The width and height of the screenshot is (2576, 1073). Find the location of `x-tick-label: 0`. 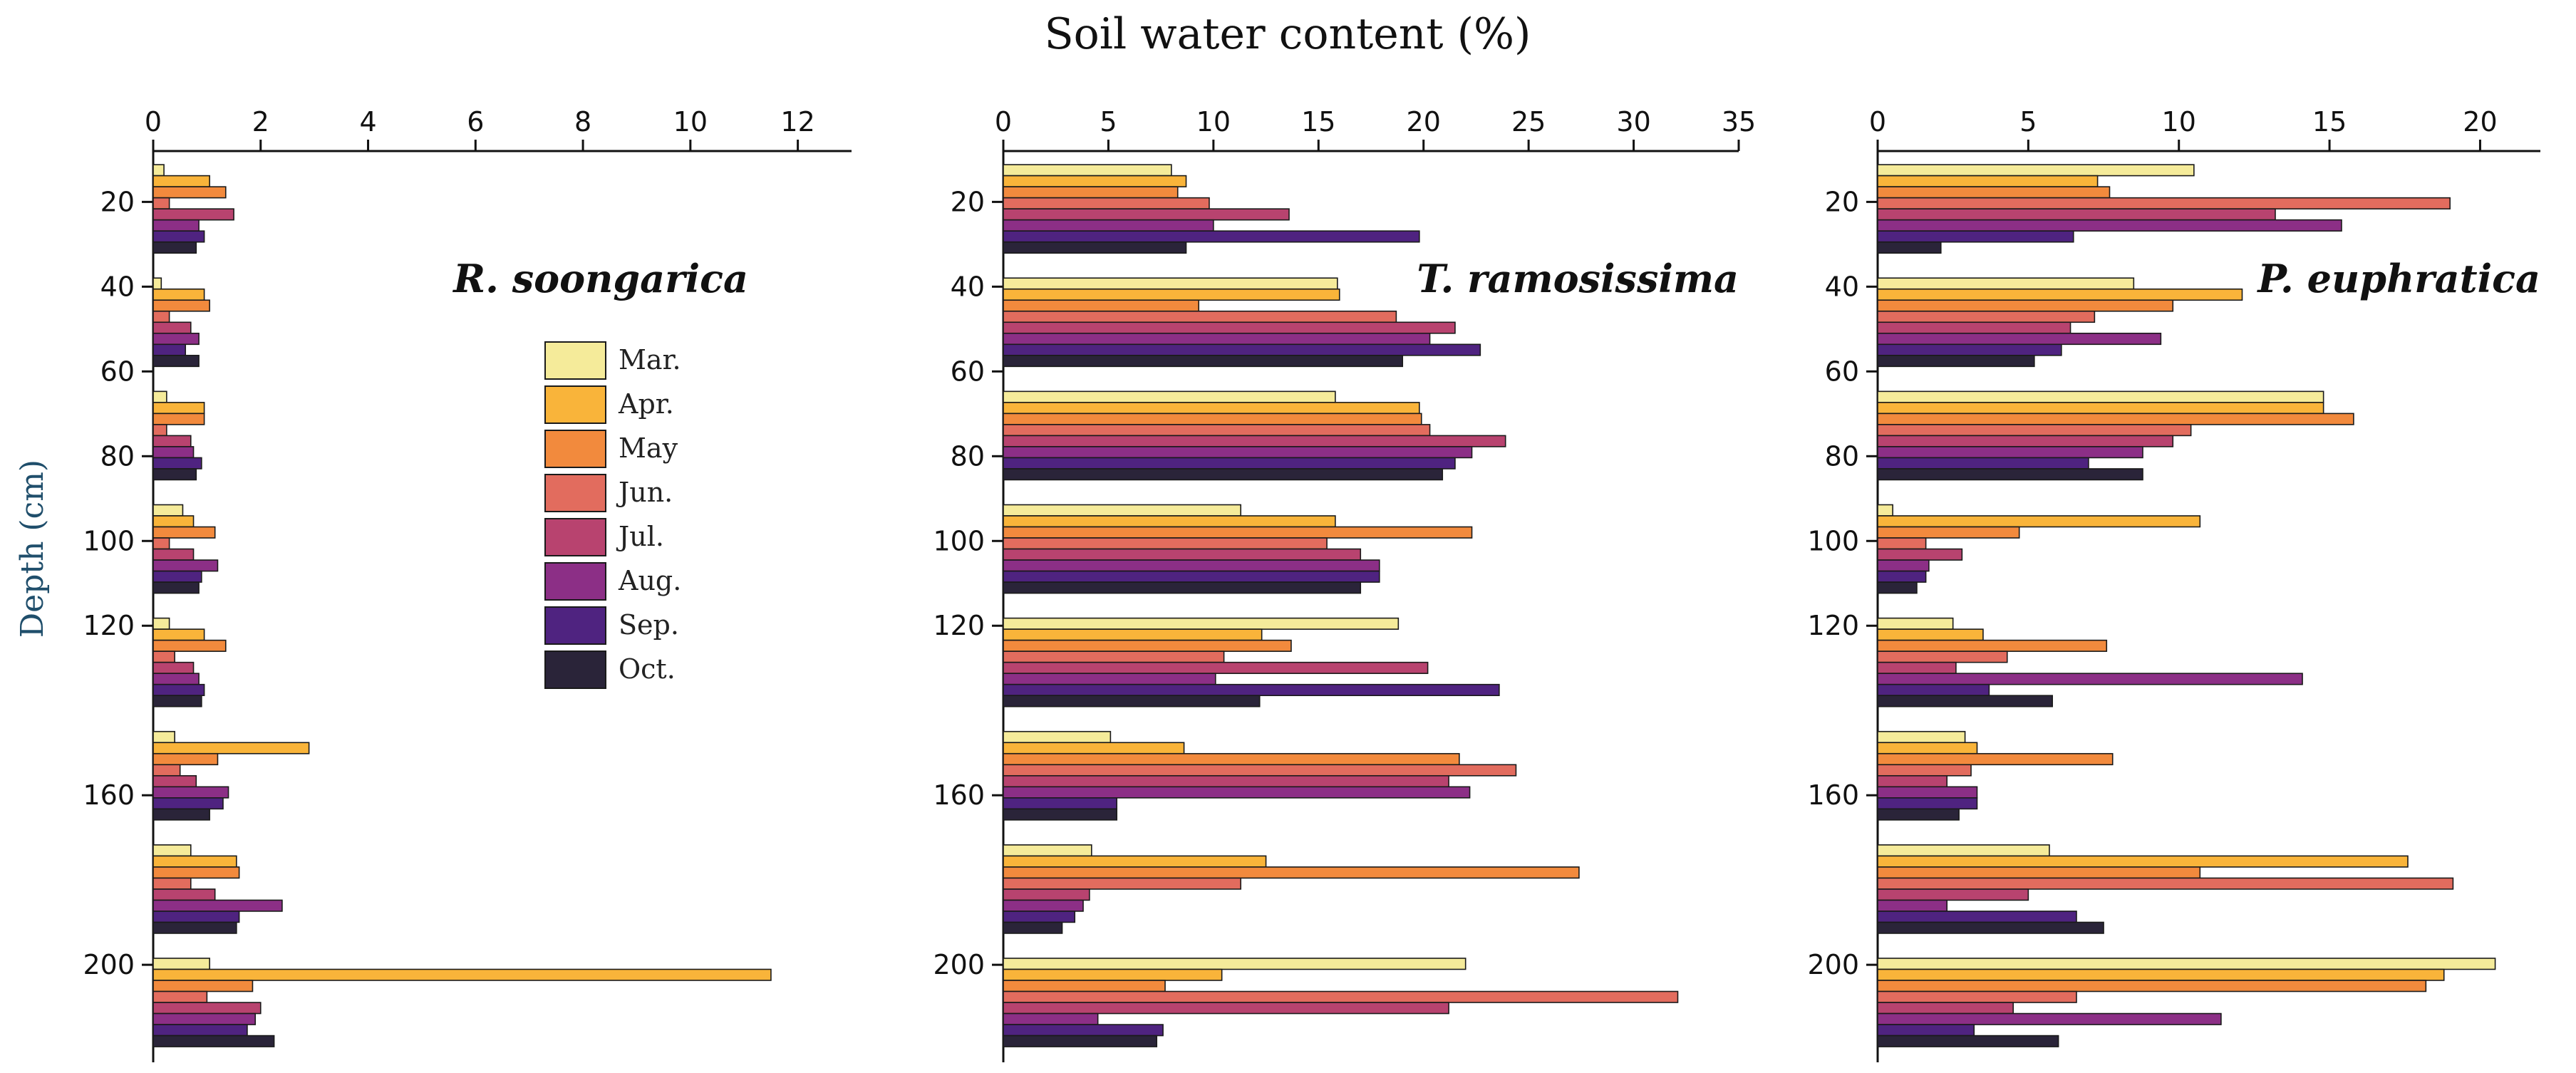

x-tick-label: 0 is located at coordinates (154, 122).